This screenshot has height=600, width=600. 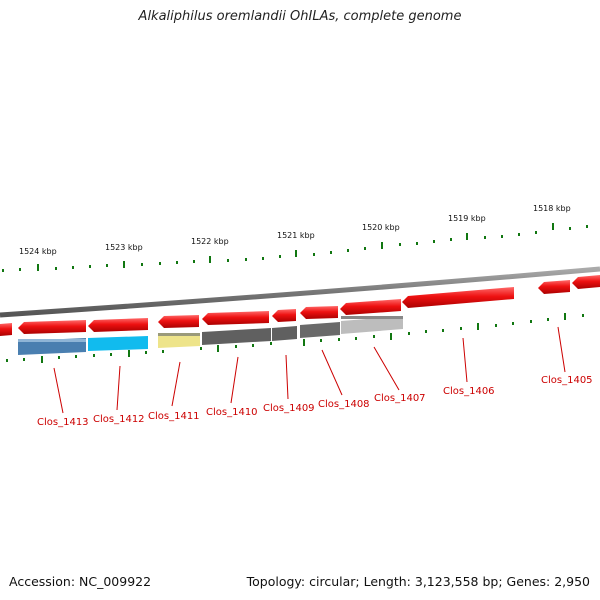 I want to click on scale-label-1518: 1518 kbp, so click(x=552, y=208).